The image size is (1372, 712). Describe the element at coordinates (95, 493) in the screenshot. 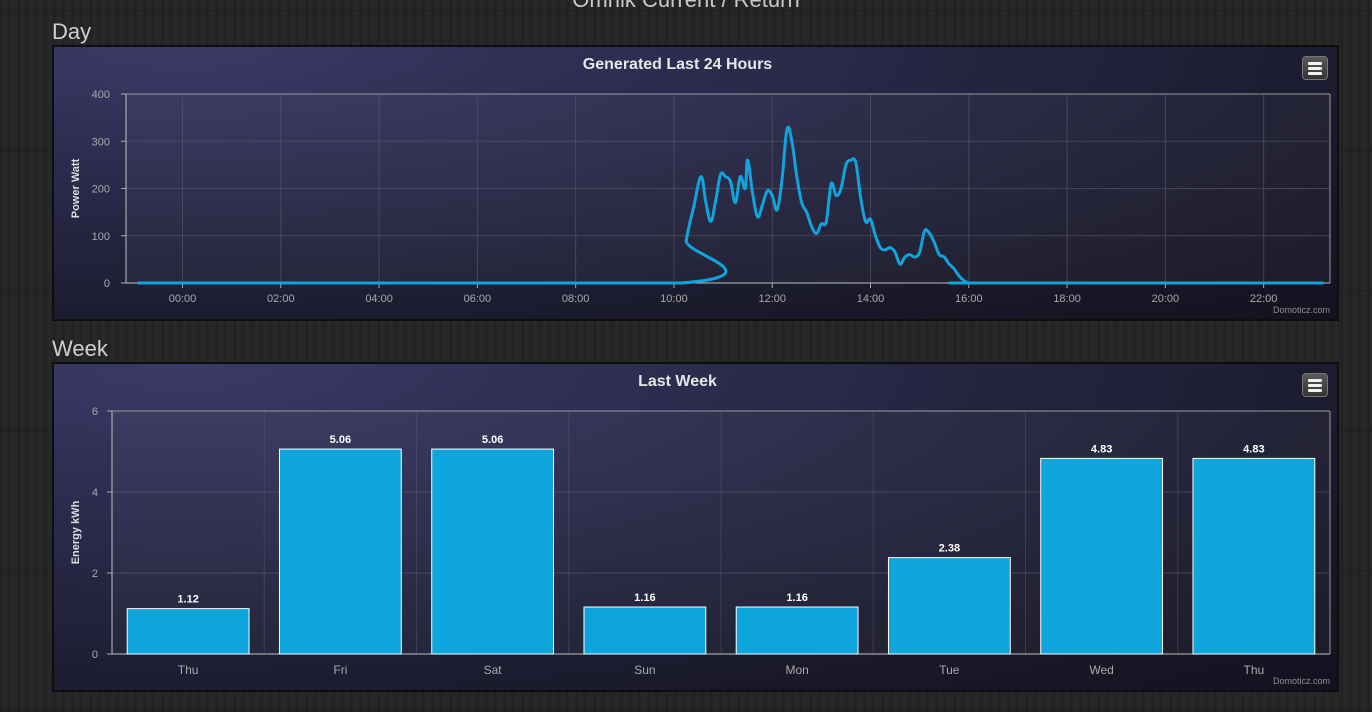

I see `y-tick-label: 4` at that location.